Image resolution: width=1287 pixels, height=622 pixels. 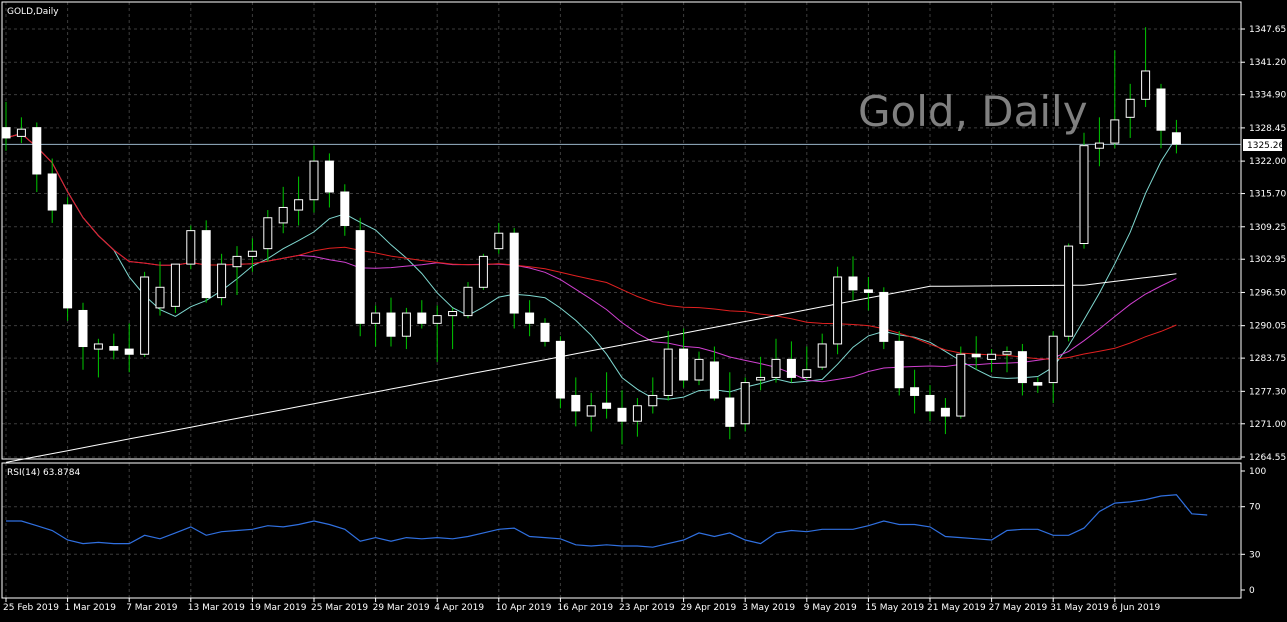 What do you see at coordinates (1267, 228) in the screenshot?
I see `y-tick-label: 1309.25` at bounding box center [1267, 228].